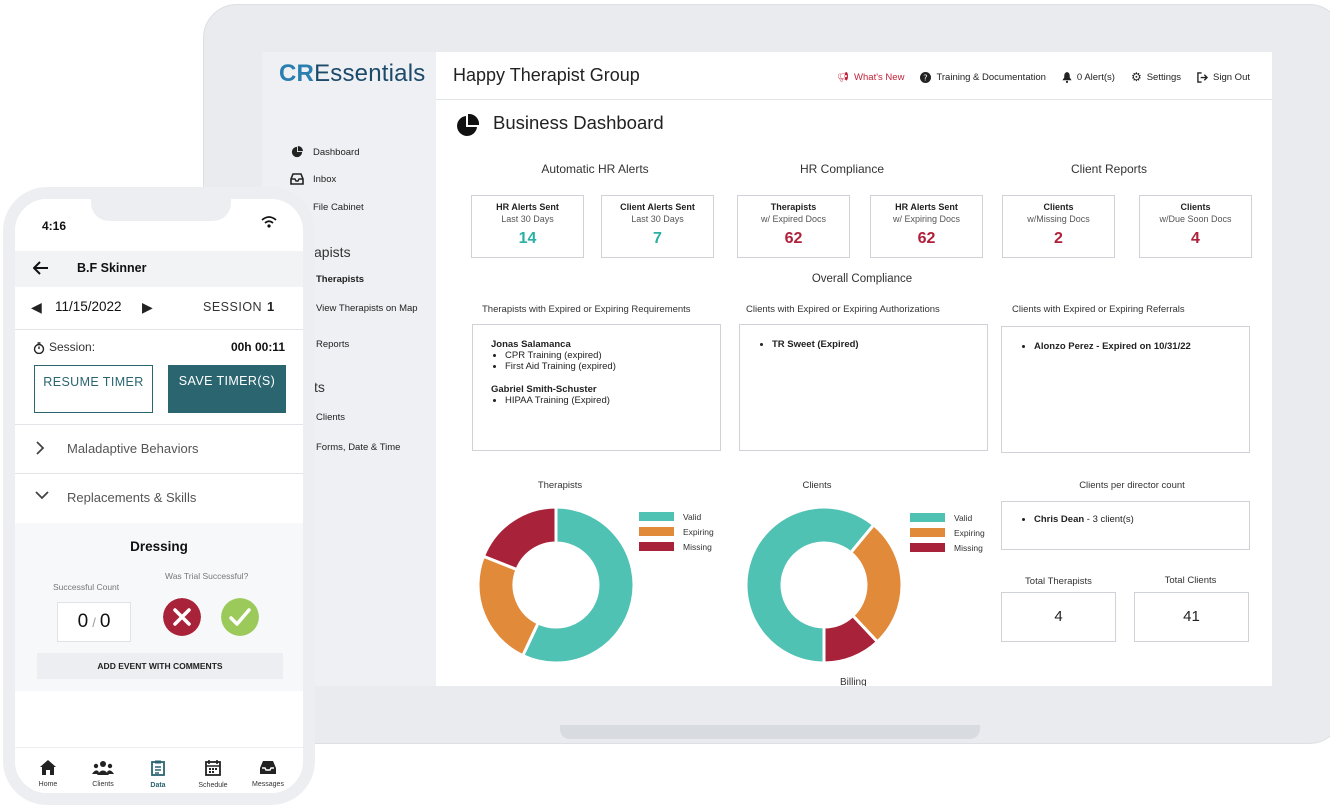 The width and height of the screenshot is (1330, 805). What do you see at coordinates (227, 389) in the screenshot?
I see `save-timers-button: SAVE TIMER(S)` at bounding box center [227, 389].